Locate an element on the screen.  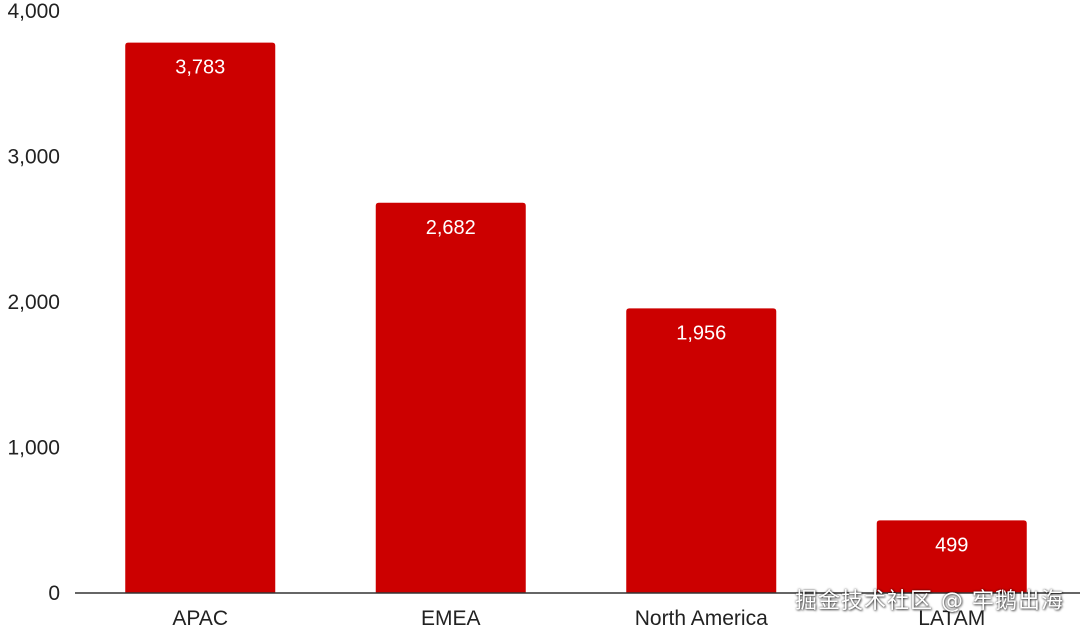
bar-emea is located at coordinates (450, 398).